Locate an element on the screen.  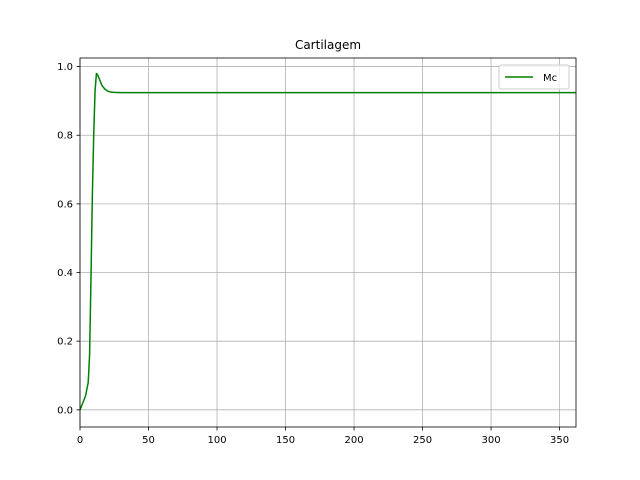
y-tick-label: 0.2 is located at coordinates (65, 342).